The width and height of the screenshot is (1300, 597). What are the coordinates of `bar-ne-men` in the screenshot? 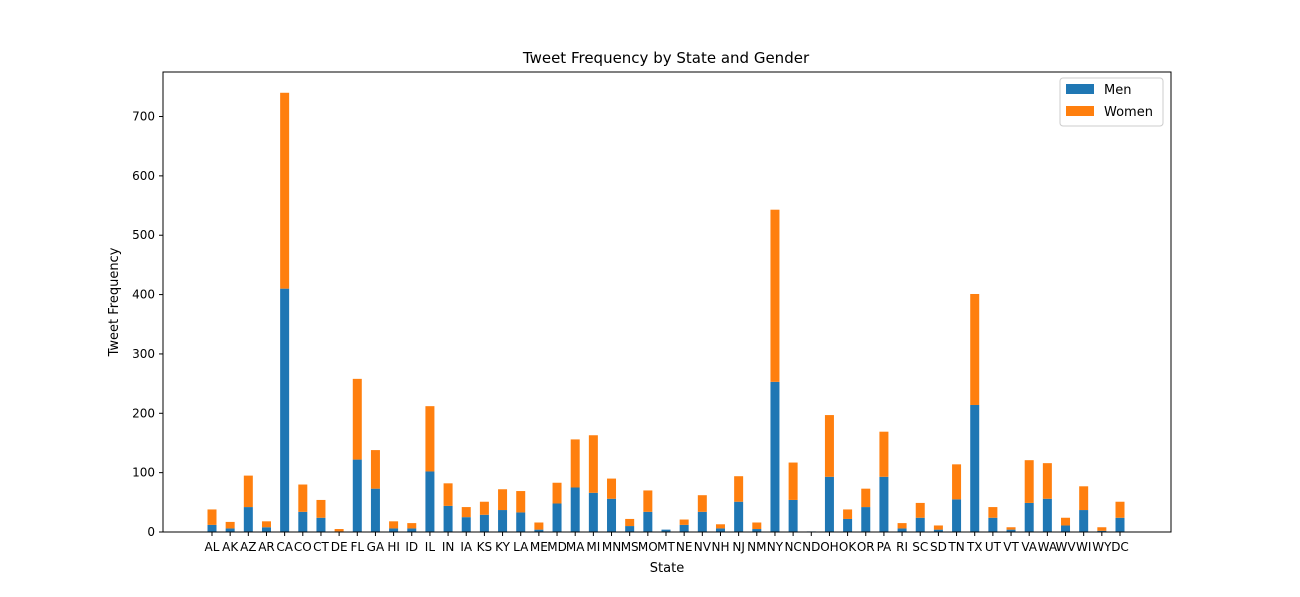 It's located at (684, 528).